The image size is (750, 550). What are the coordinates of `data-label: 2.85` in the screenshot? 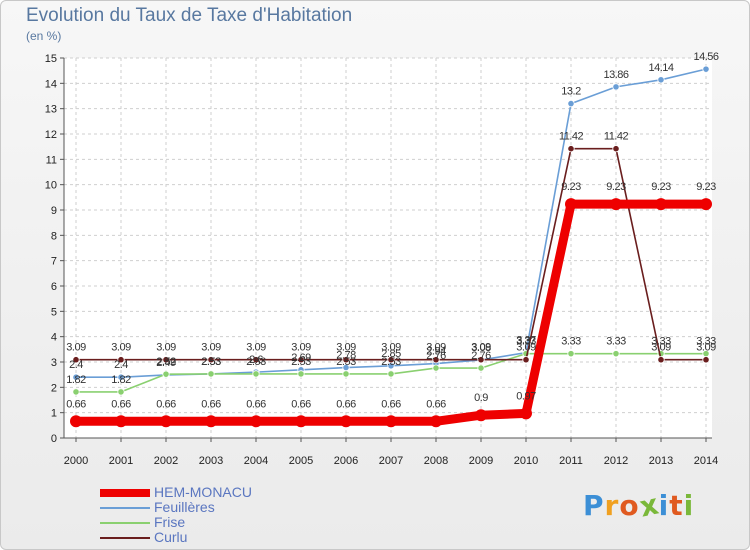 It's located at (391, 354).